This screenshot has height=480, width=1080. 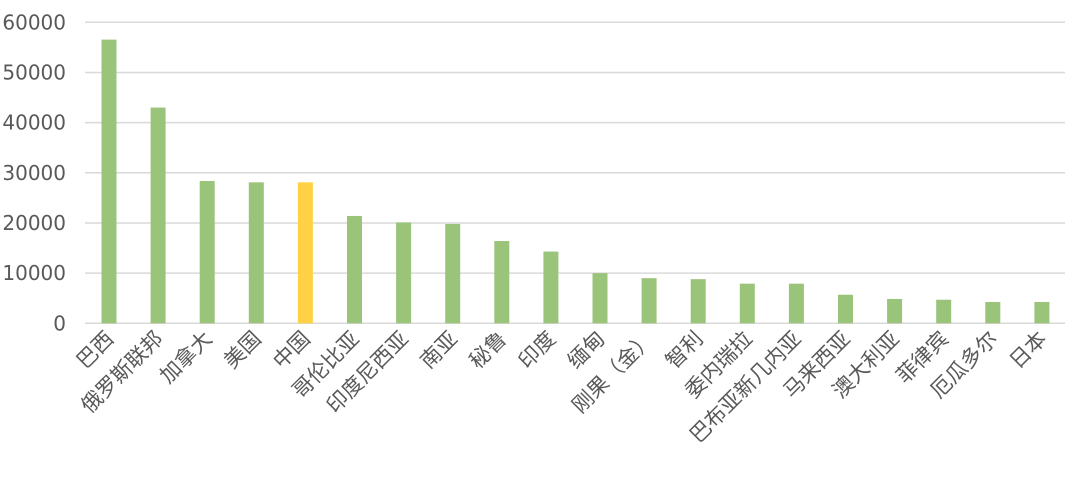 I want to click on y-tick-label: 60000, so click(x=34, y=22).